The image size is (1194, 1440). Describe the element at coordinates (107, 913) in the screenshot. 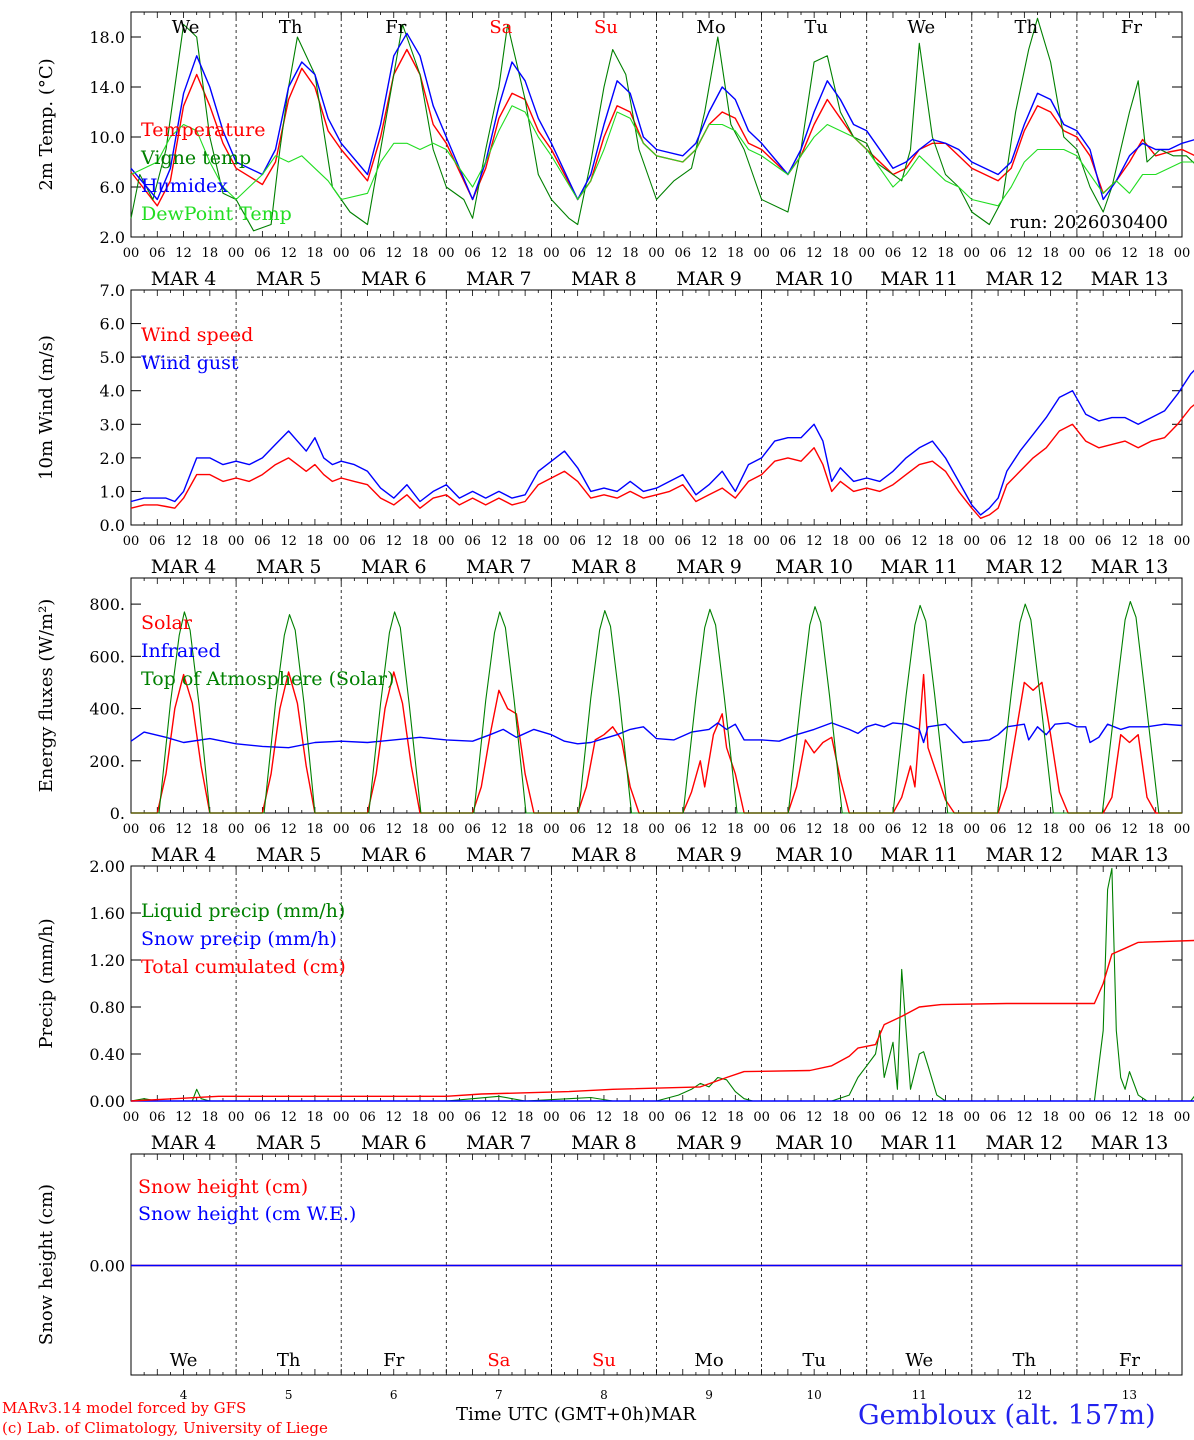

I see `y-tick-label: 1.60` at that location.